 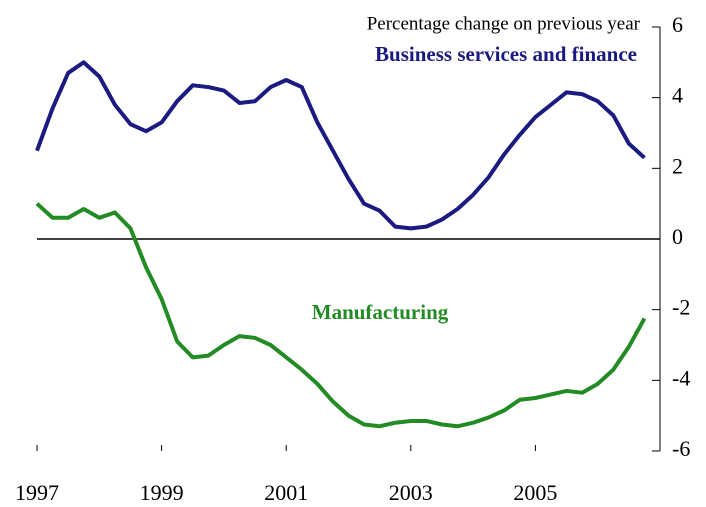 What do you see at coordinates (380, 312) in the screenshot?
I see `series-label: Manufacturing` at bounding box center [380, 312].